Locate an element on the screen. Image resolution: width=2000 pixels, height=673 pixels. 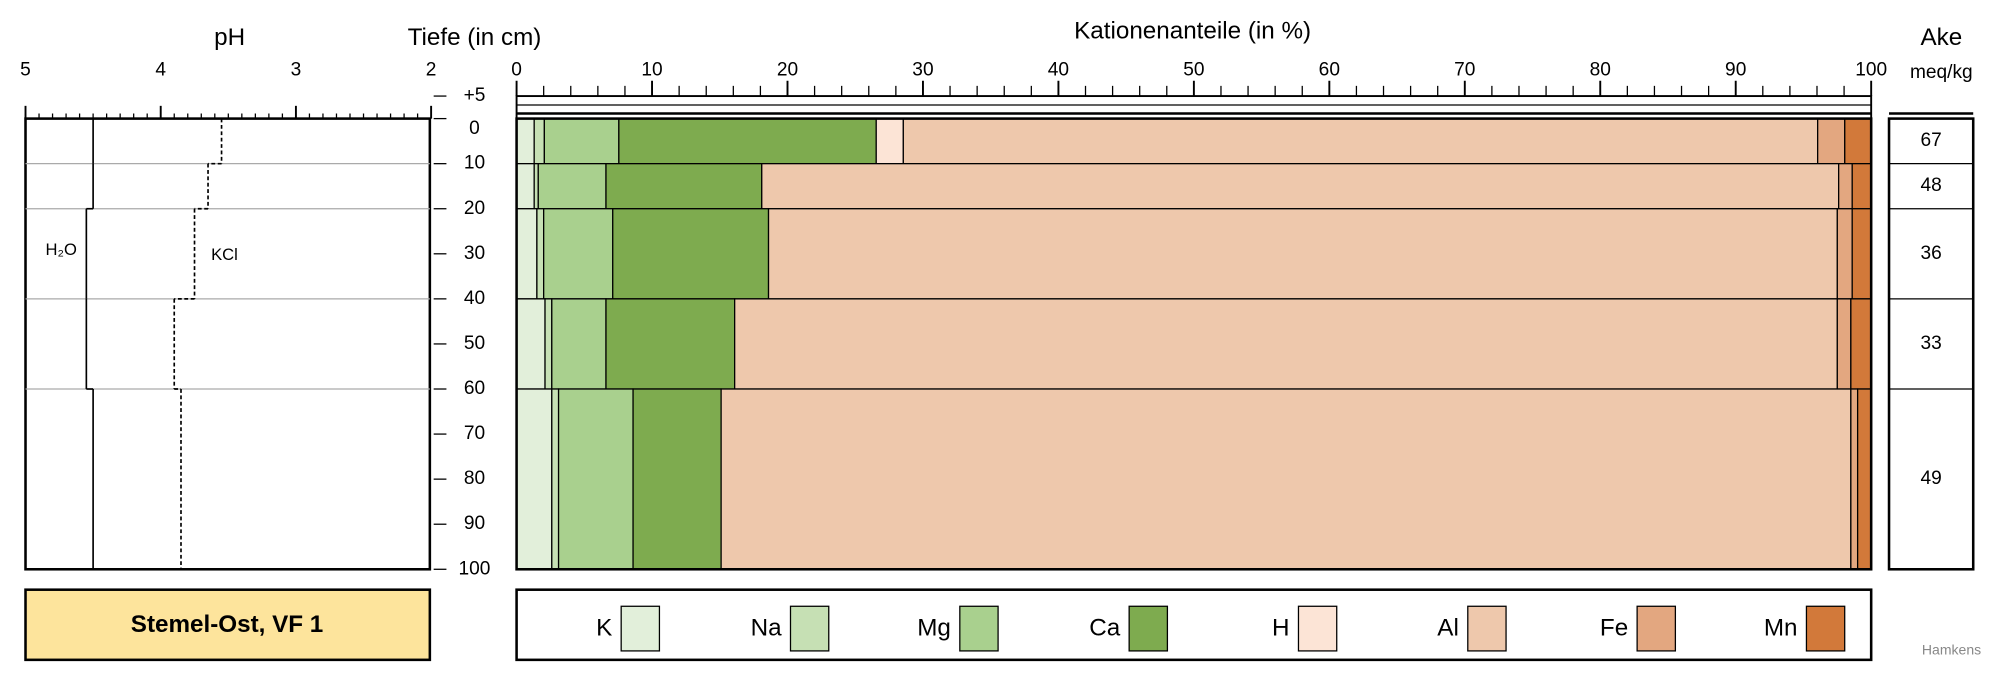
x-tick-label: 50 is located at coordinates (1193, 70).